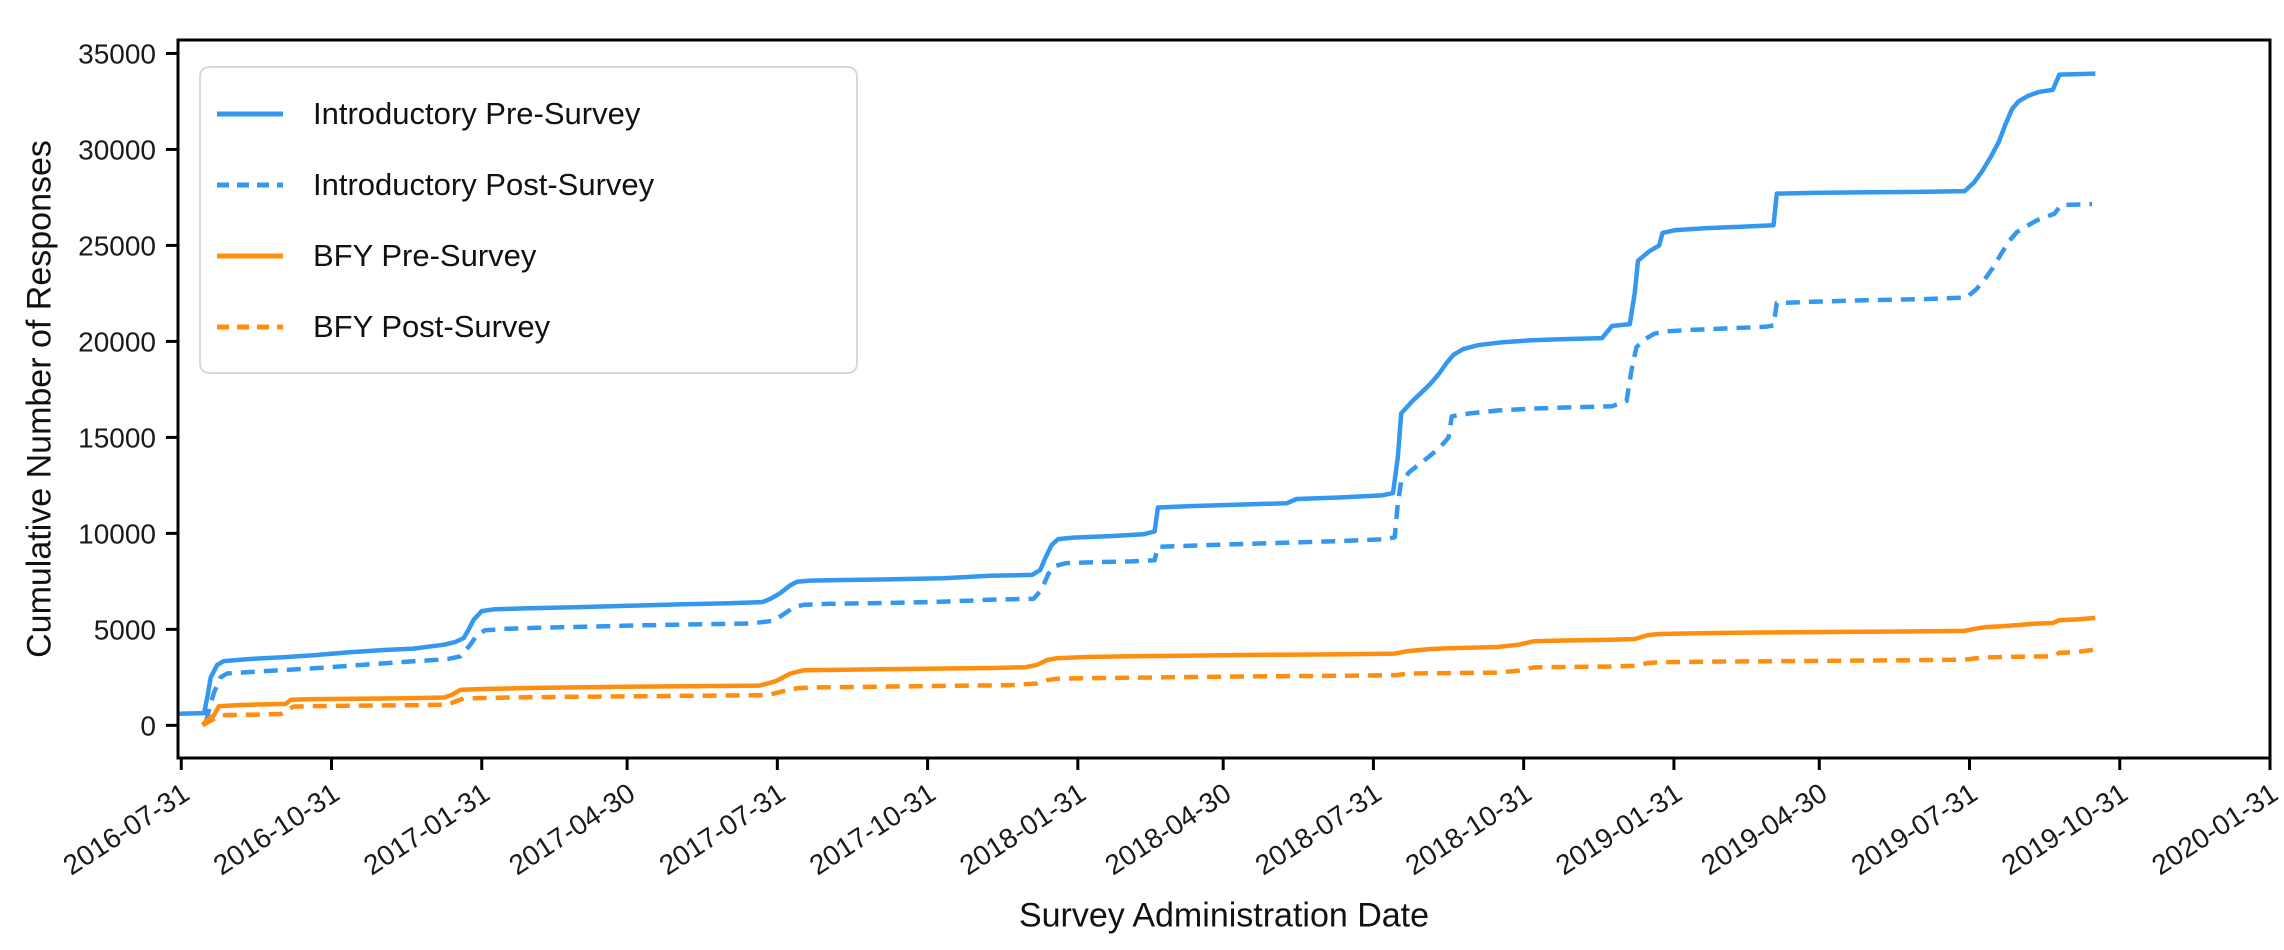 This screenshot has width=2284, height=950. I want to click on legend-item-bfy-post: BFY Post-Survey, so click(536, 327).